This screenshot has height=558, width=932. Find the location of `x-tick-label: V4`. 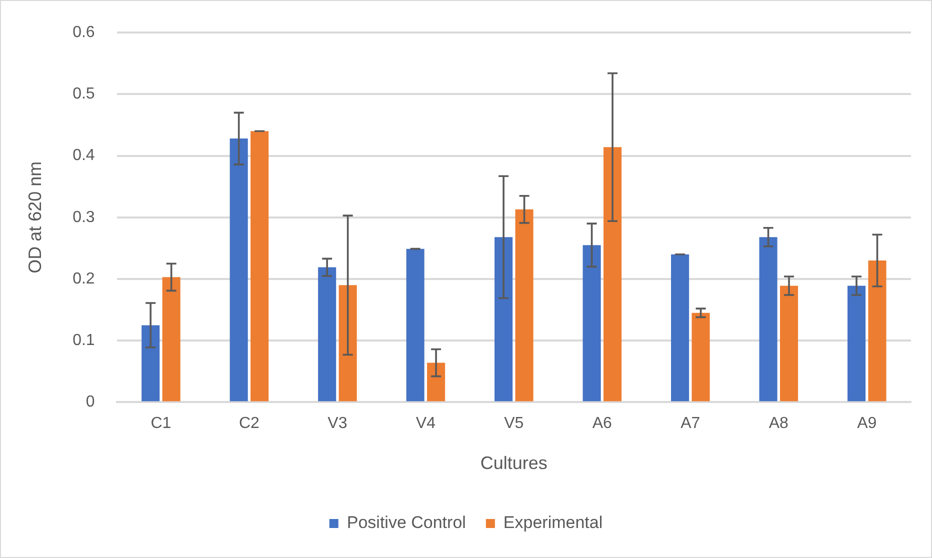

x-tick-label: V4 is located at coordinates (426, 423).